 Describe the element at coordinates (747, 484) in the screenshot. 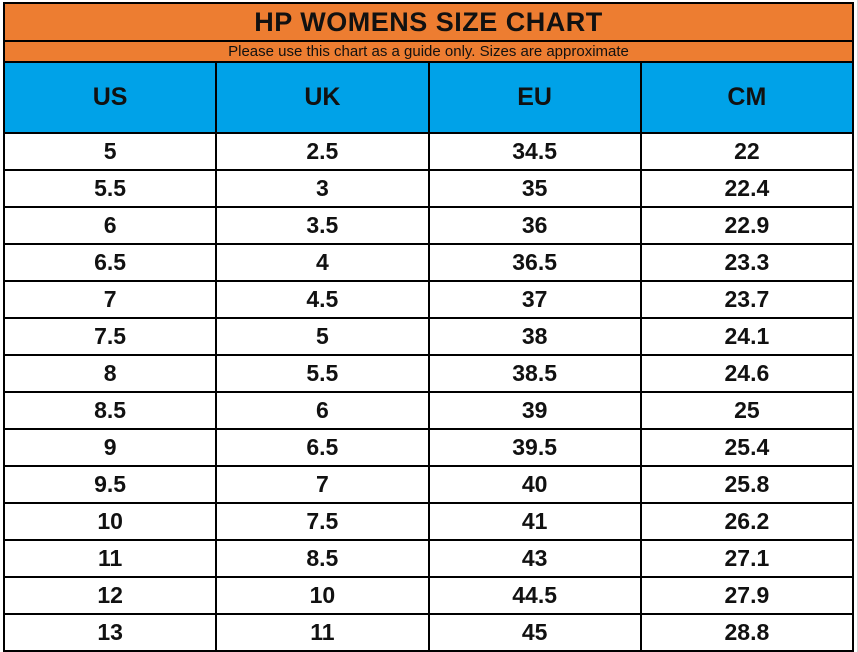

I see `table-cell: 25.8` at that location.